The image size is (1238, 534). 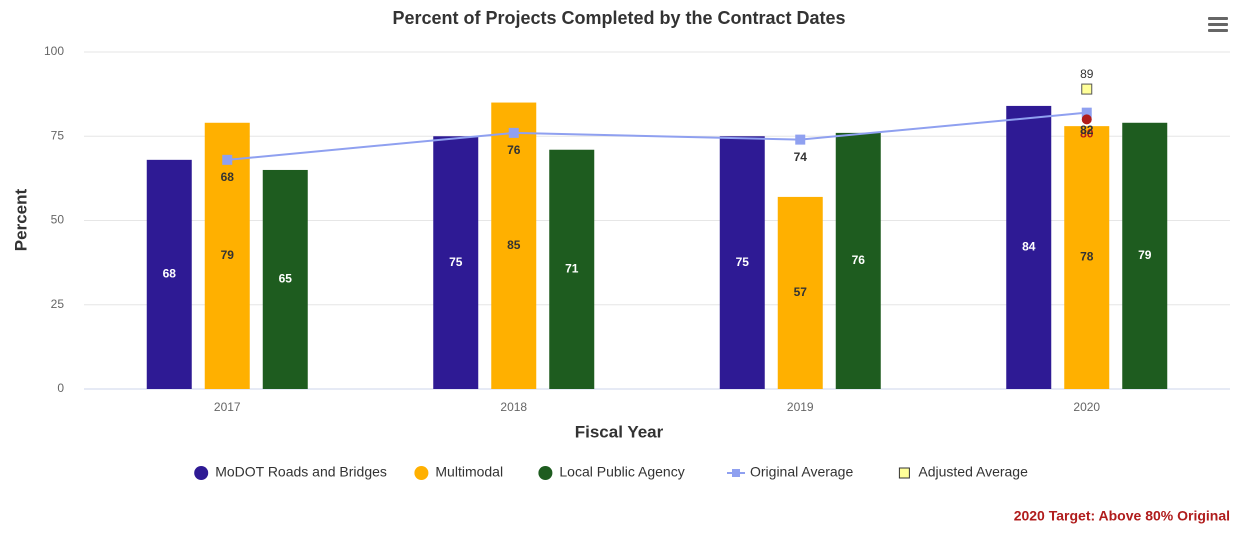 I want to click on legend-item: Local Public Agency, so click(x=611, y=472).